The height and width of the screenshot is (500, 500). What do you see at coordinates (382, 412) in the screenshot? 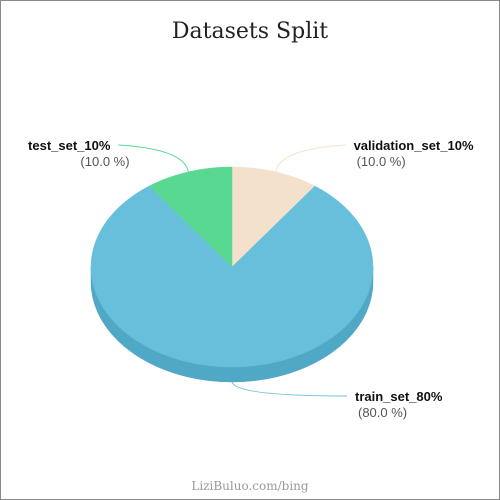
I see `slice-percent-train-set-80: (80.0 %)` at bounding box center [382, 412].